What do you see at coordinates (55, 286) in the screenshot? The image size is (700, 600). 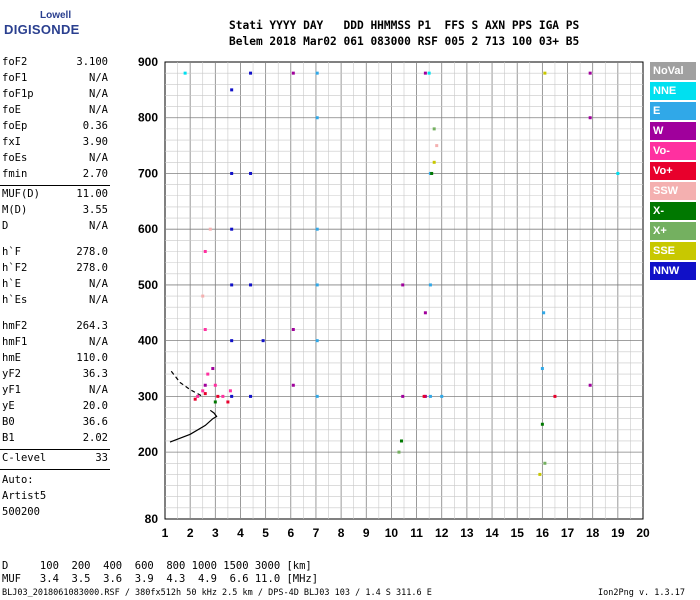 I see `param-row: h`E N/A` at bounding box center [55, 286].